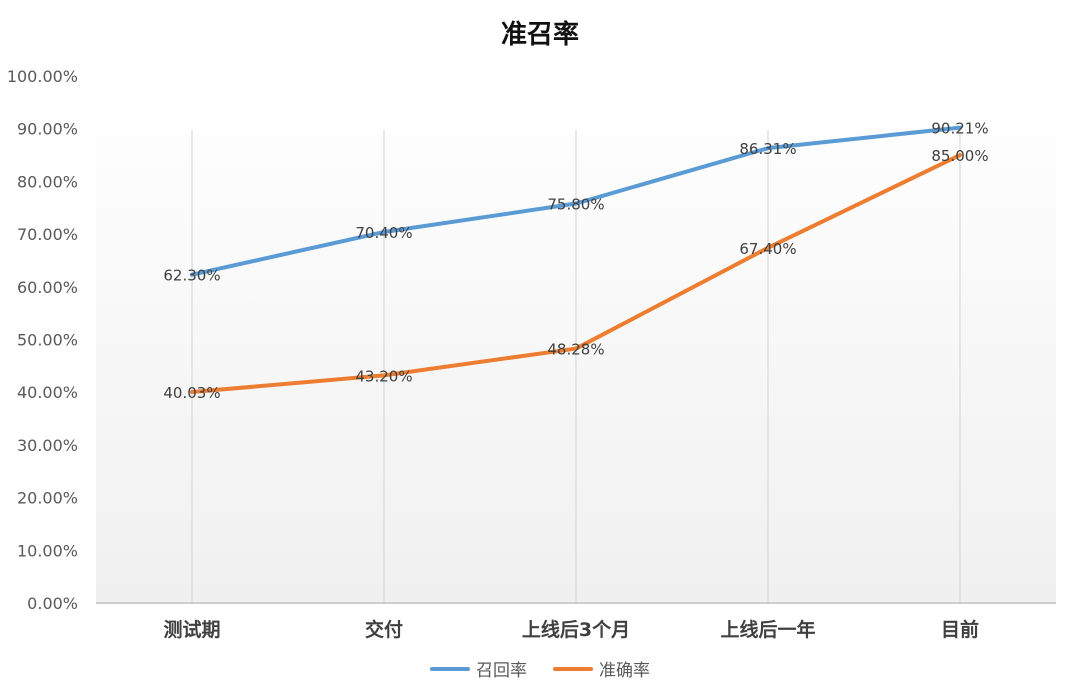 The height and width of the screenshot is (700, 1080). Describe the element at coordinates (575, 350) in the screenshot. I see `data-label: 48.28%` at that location.